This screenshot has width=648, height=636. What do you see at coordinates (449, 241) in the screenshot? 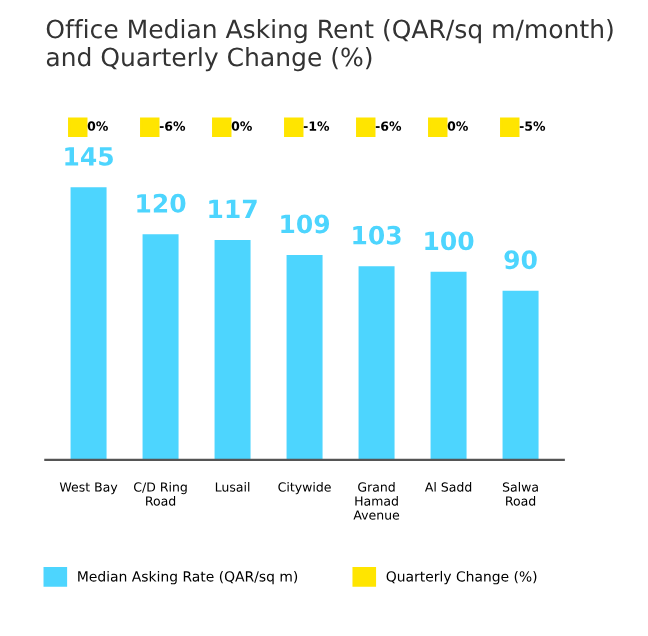
I see `data-label: 100` at bounding box center [449, 241].